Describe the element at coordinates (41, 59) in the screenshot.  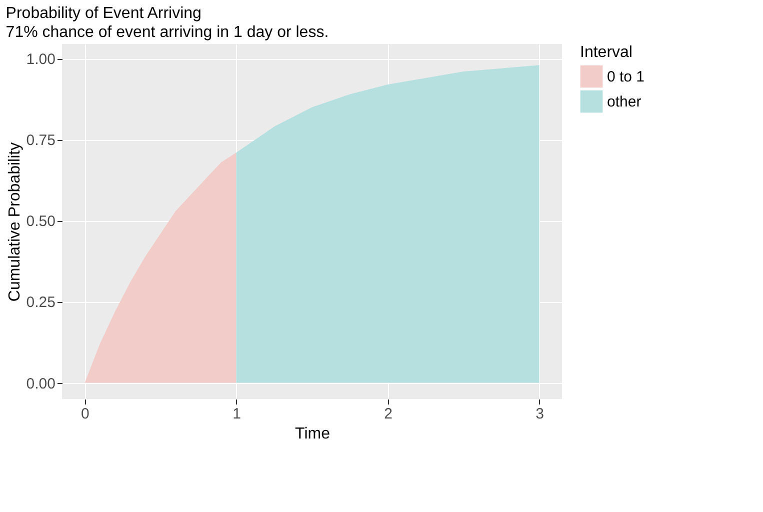
I see `y-tick-label: 1.00` at that location.